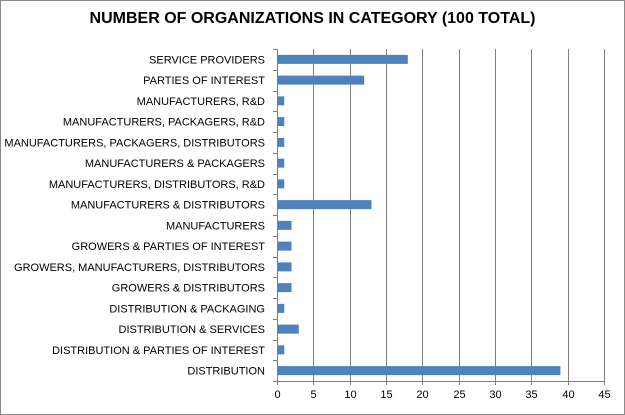  I want to click on x-tick-label: 15, so click(386, 395).